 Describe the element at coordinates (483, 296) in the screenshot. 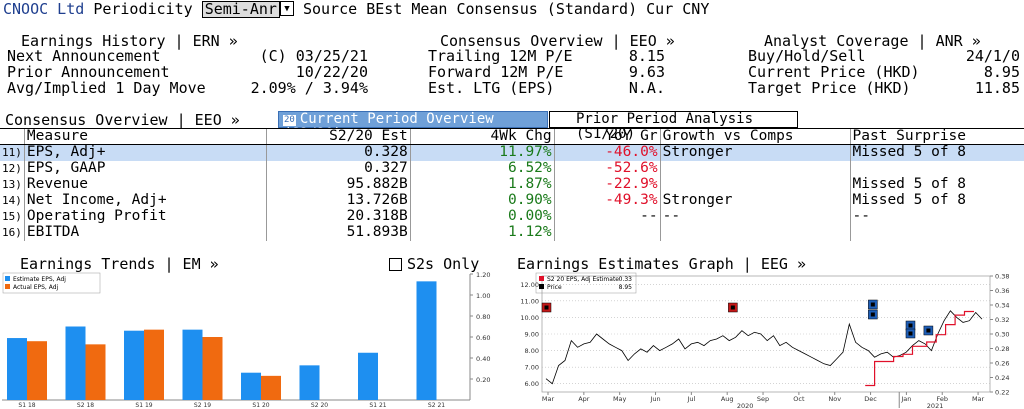

I see `y-tick-label: 1.00` at that location.